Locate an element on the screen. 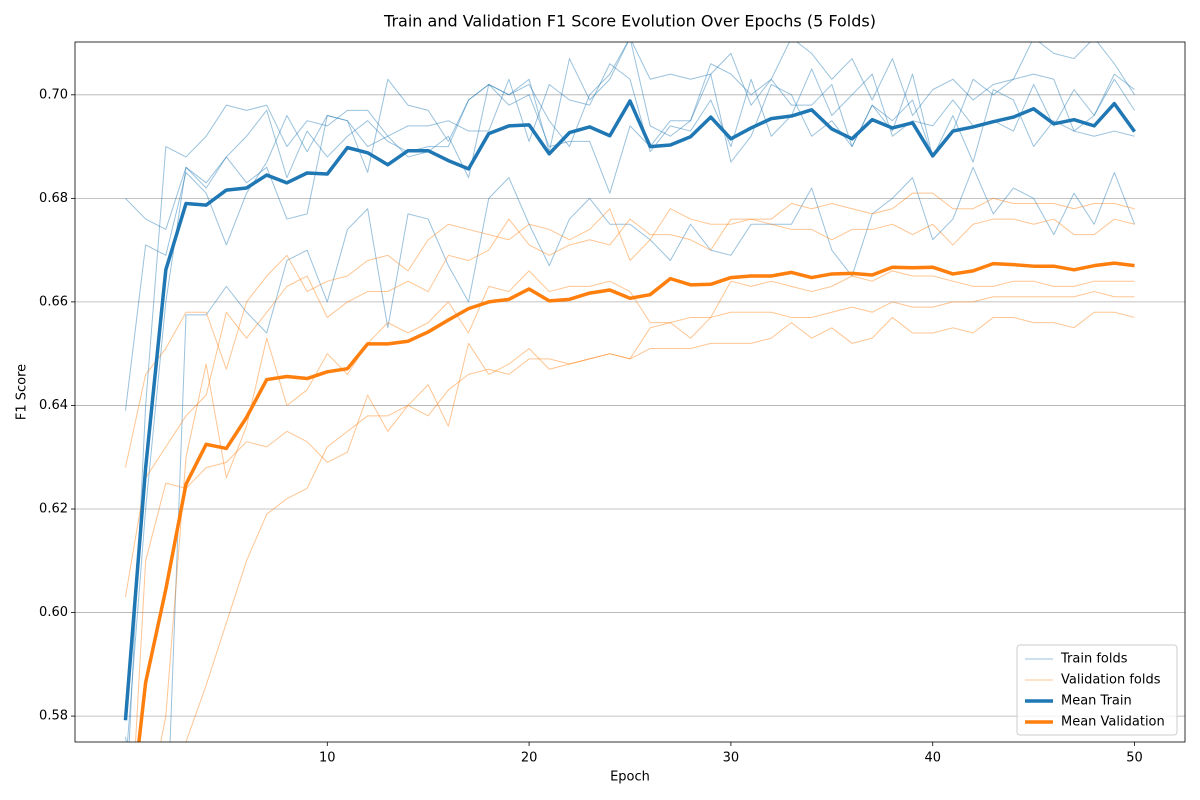 This screenshot has width=1200, height=800. y-tick-label: 0.68 is located at coordinates (53, 198).